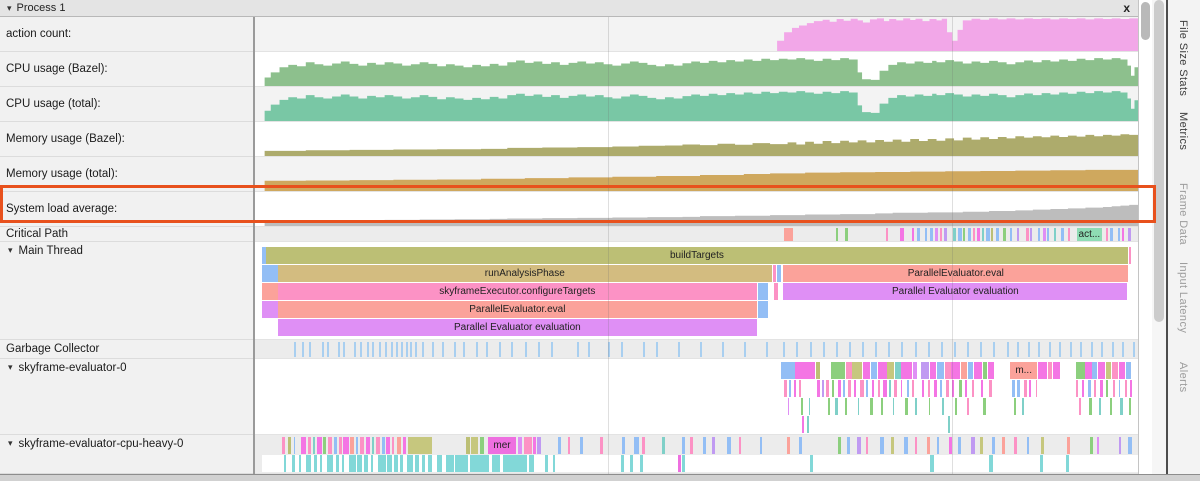 The height and width of the screenshot is (481, 1200). What do you see at coordinates (696, 34) in the screenshot?
I see `track-action-count` at bounding box center [696, 34].